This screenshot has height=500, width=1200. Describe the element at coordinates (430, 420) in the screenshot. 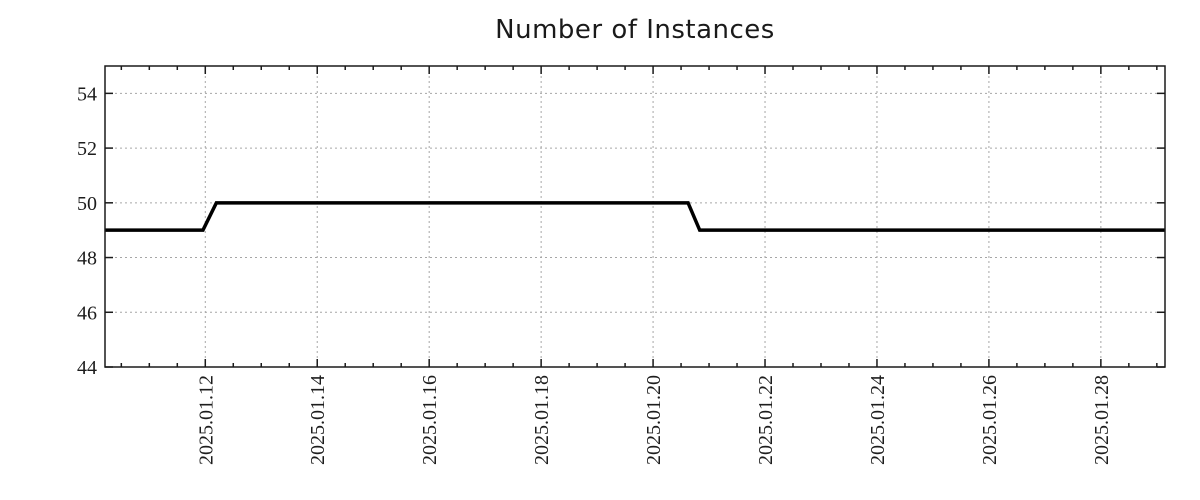

I see `x-tick-label: 2025.01.16` at that location.